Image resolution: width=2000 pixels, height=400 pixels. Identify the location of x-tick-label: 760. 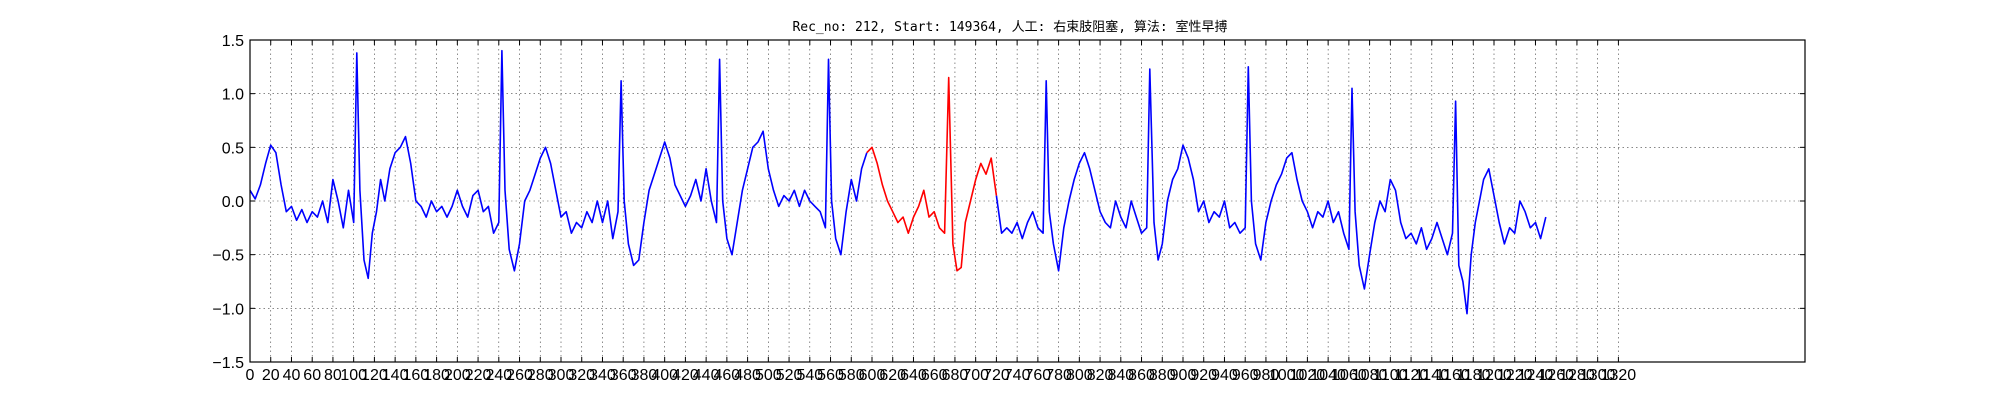
(1038, 375).